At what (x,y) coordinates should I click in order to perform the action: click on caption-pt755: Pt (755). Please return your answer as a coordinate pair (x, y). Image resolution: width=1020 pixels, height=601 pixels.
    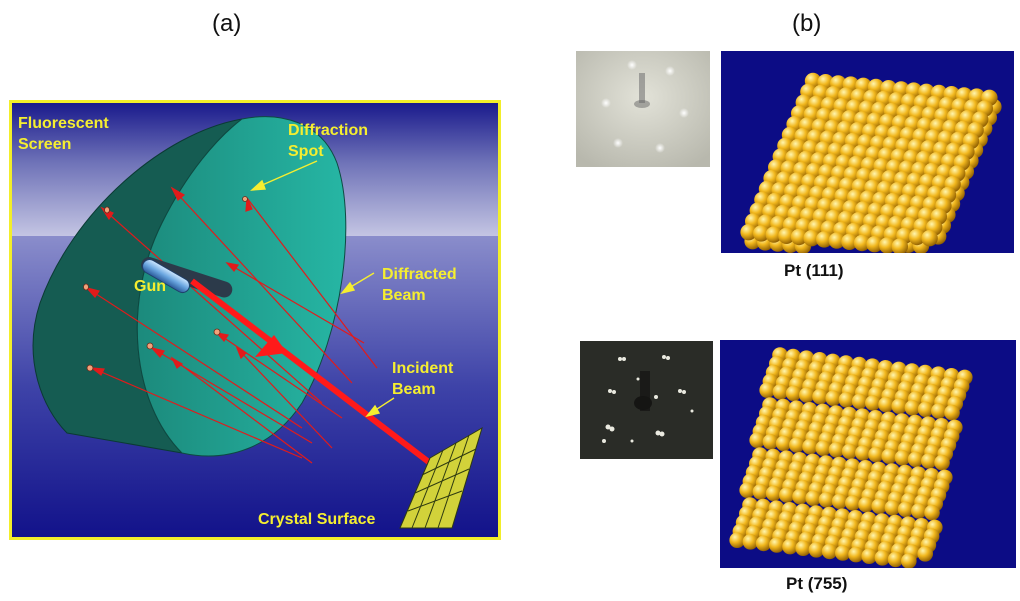
    Looking at the image, I should click on (817, 583).